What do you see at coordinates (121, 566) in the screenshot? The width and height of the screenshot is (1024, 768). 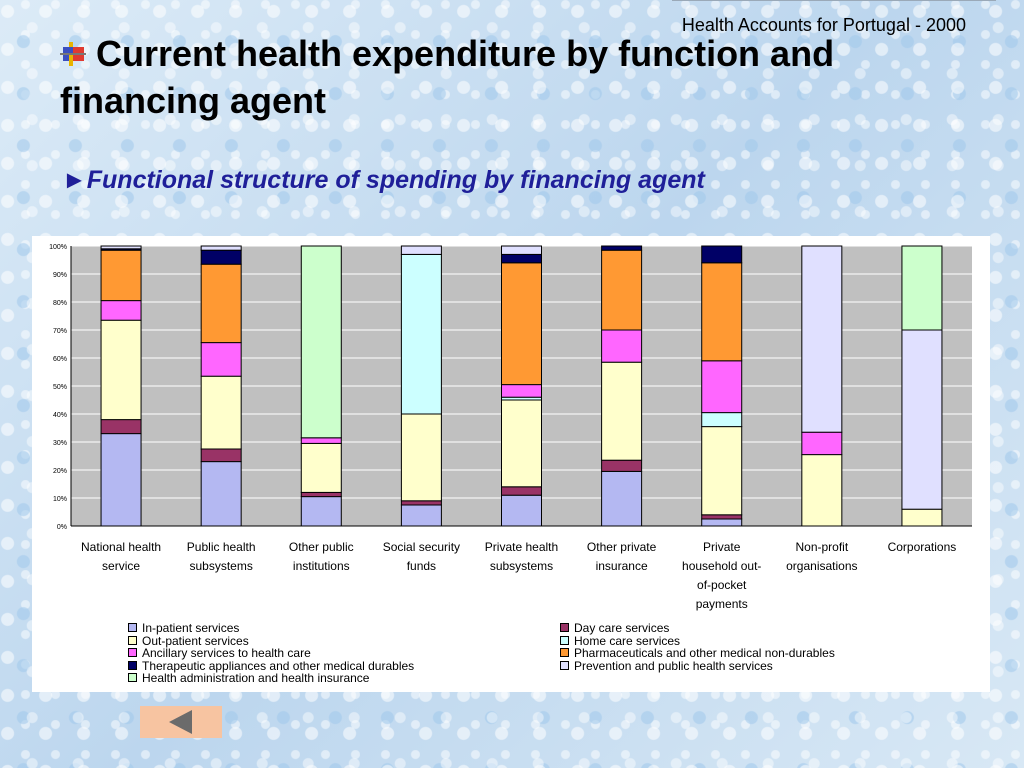 I see `x-category-label: service` at bounding box center [121, 566].